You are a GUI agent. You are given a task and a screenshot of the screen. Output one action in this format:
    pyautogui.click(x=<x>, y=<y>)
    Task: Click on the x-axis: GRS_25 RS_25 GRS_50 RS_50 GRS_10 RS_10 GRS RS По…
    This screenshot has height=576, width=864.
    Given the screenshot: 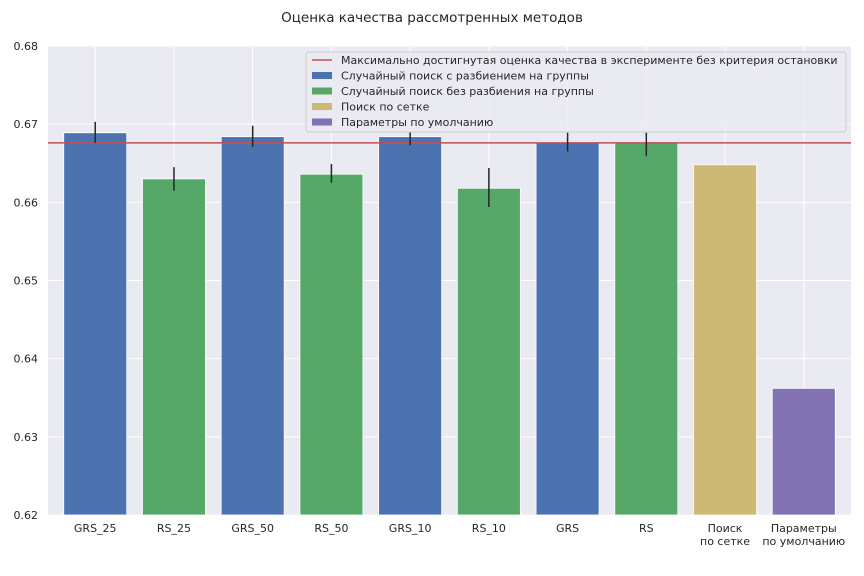 What is the action you would take?
    pyautogui.click(x=459, y=535)
    